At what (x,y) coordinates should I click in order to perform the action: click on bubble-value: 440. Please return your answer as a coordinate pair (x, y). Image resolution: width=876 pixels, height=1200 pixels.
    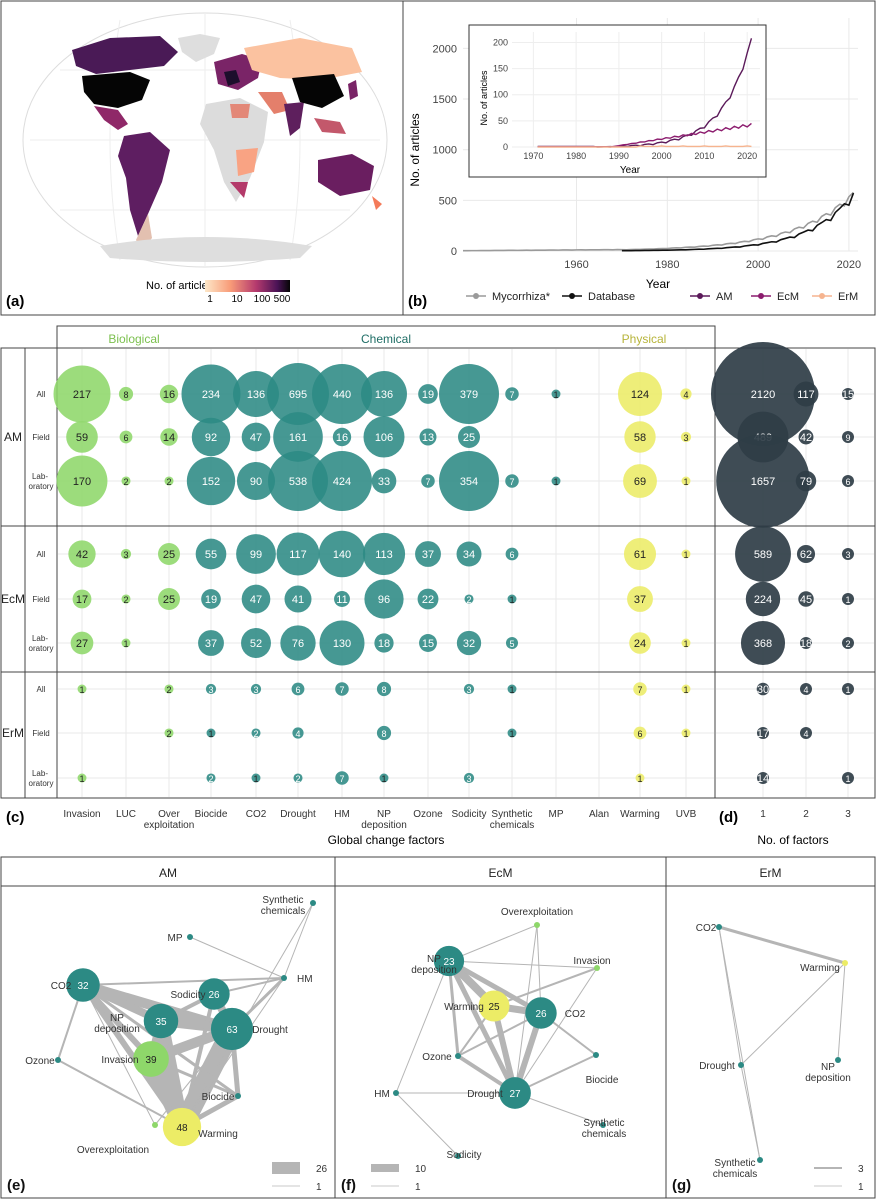
    Looking at the image, I should click on (342, 395).